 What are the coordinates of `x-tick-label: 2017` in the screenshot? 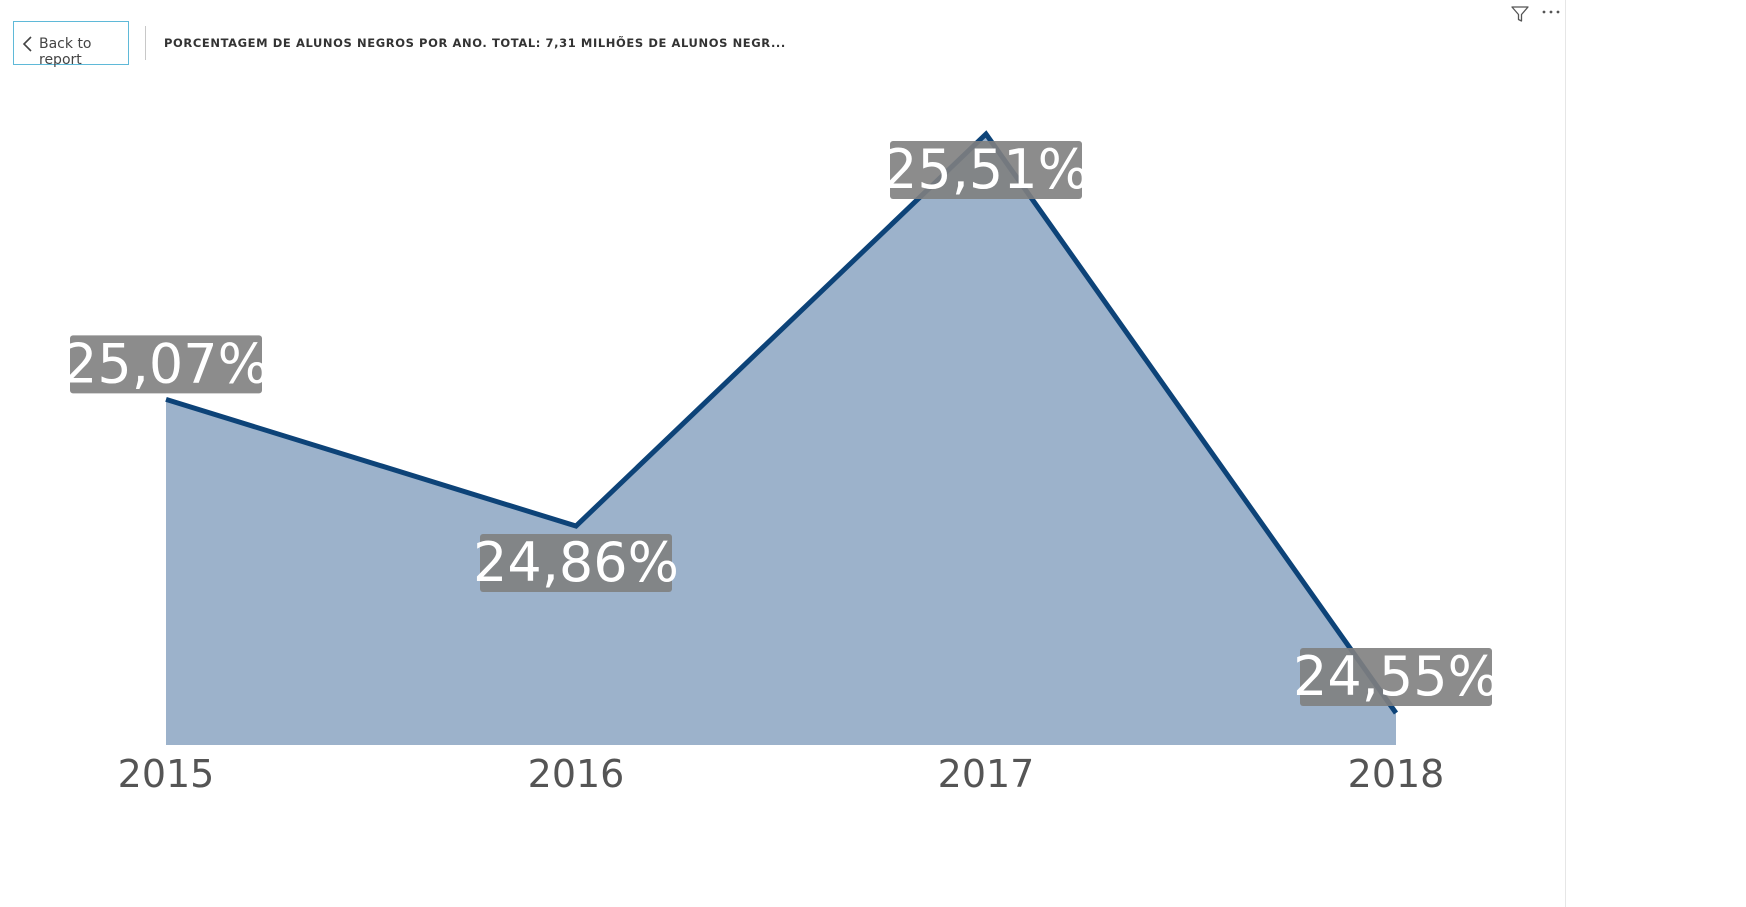 It's located at (986, 774).